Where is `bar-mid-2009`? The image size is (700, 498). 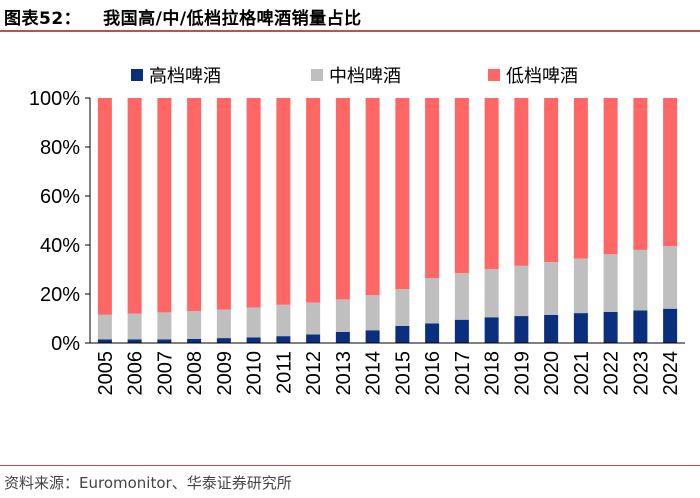
bar-mid-2009 is located at coordinates (223, 324).